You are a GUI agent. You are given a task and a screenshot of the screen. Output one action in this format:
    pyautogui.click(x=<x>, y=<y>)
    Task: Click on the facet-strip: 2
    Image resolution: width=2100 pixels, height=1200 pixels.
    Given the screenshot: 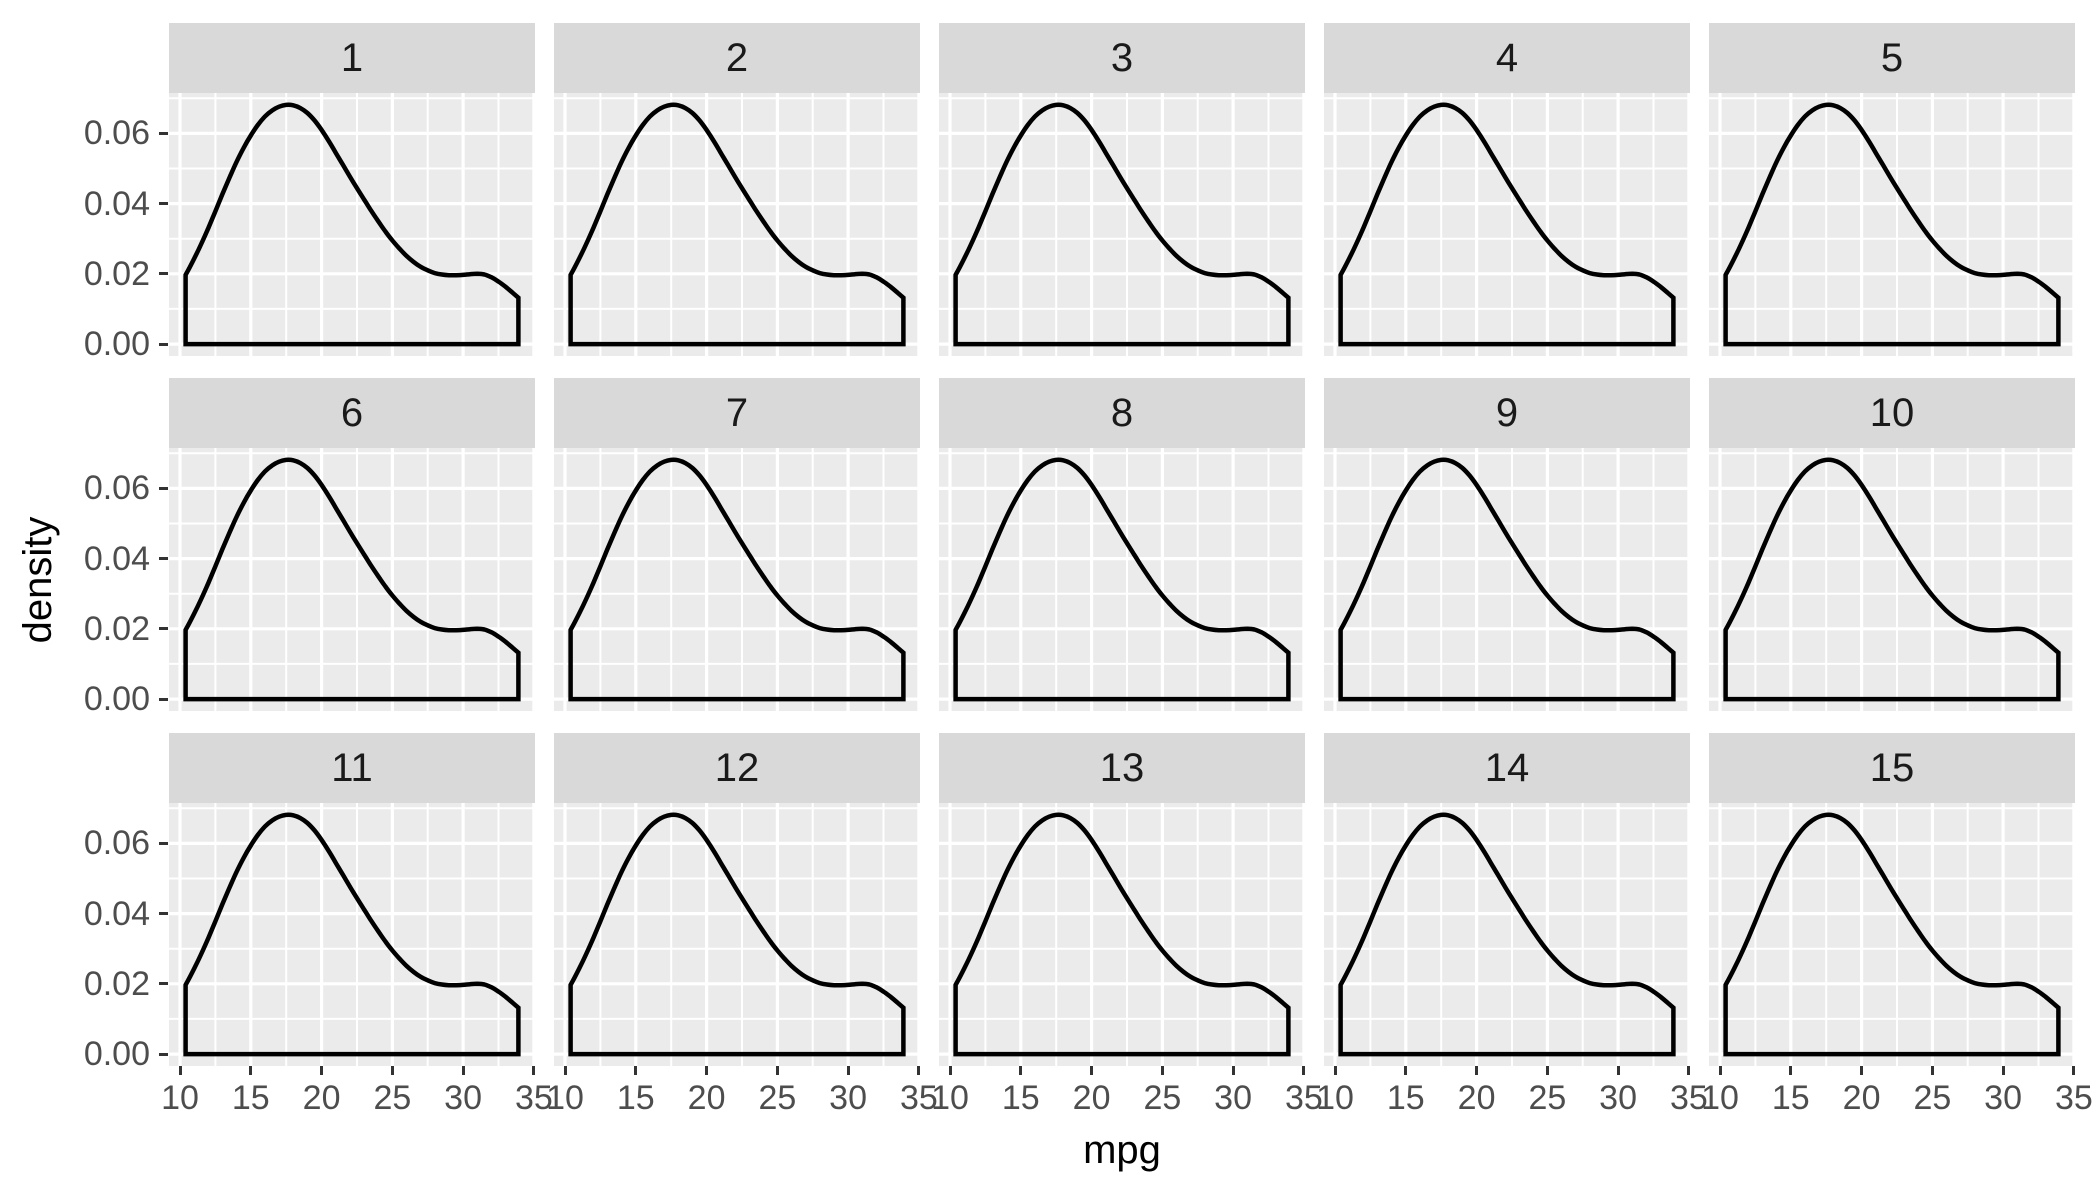 What is the action you would take?
    pyautogui.click(x=737, y=58)
    